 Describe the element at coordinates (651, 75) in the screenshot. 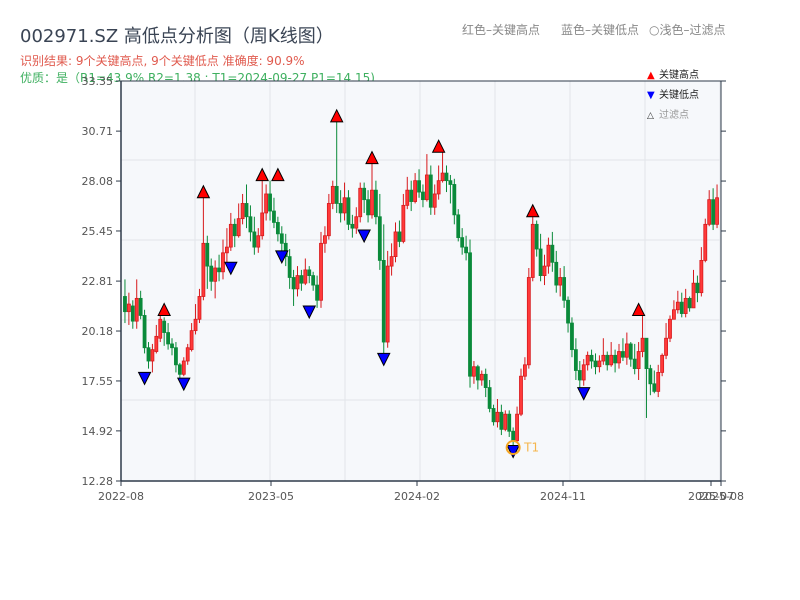

I see `red-triangle-up-icon: ▲` at that location.